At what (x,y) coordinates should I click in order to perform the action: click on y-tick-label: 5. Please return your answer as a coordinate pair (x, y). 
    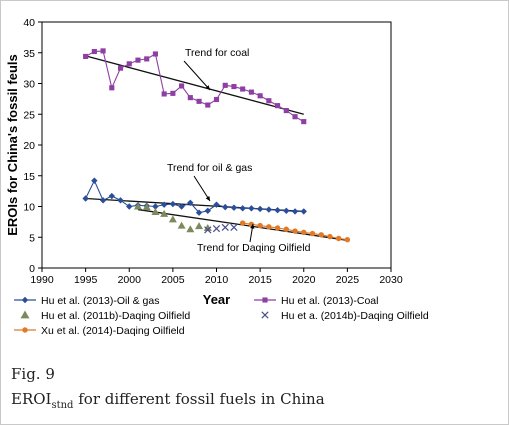
    Looking at the image, I should click on (32, 238).